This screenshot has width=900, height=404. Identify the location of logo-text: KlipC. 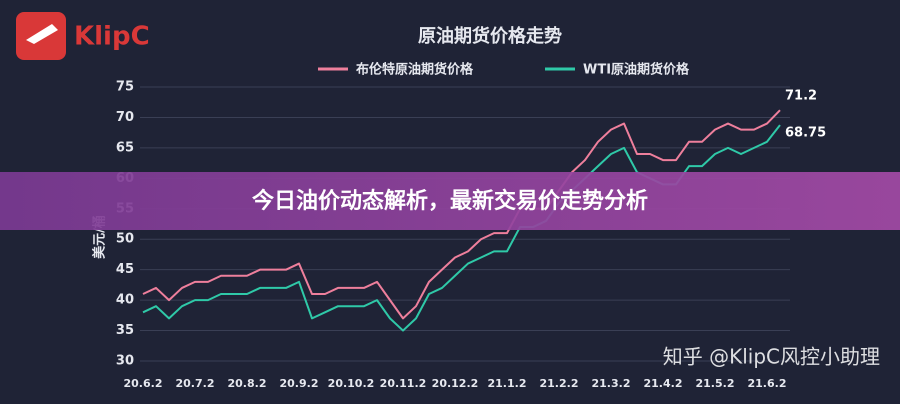
(112, 37).